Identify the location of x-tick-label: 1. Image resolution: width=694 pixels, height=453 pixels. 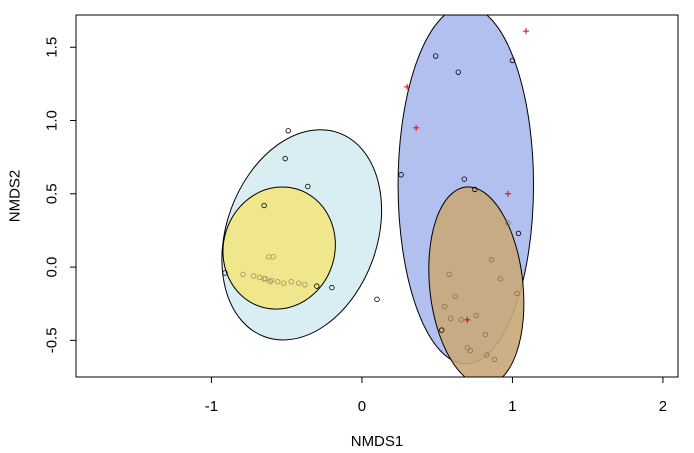
(512, 406).